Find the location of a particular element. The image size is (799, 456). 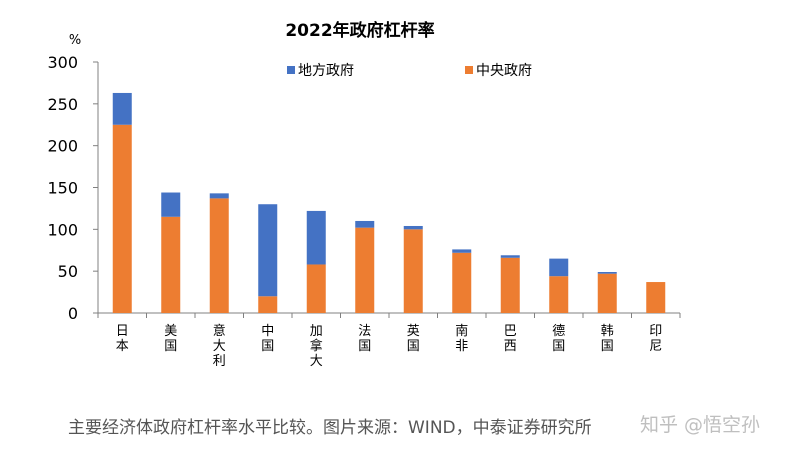

x-tick-label: 美国 is located at coordinates (170, 339).